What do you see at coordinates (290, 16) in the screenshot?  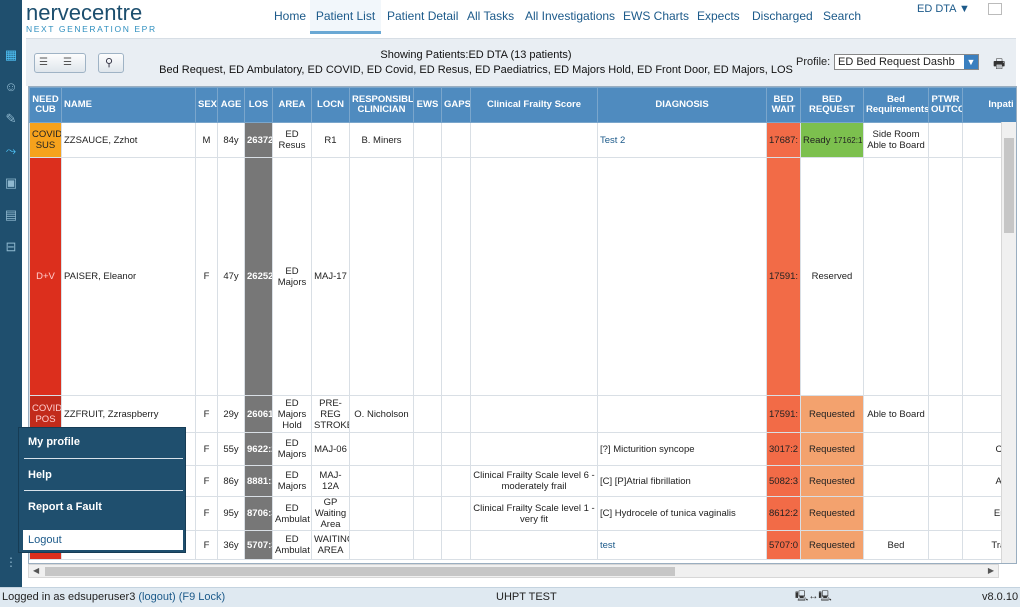 I see `nav-home: Home` at bounding box center [290, 16].